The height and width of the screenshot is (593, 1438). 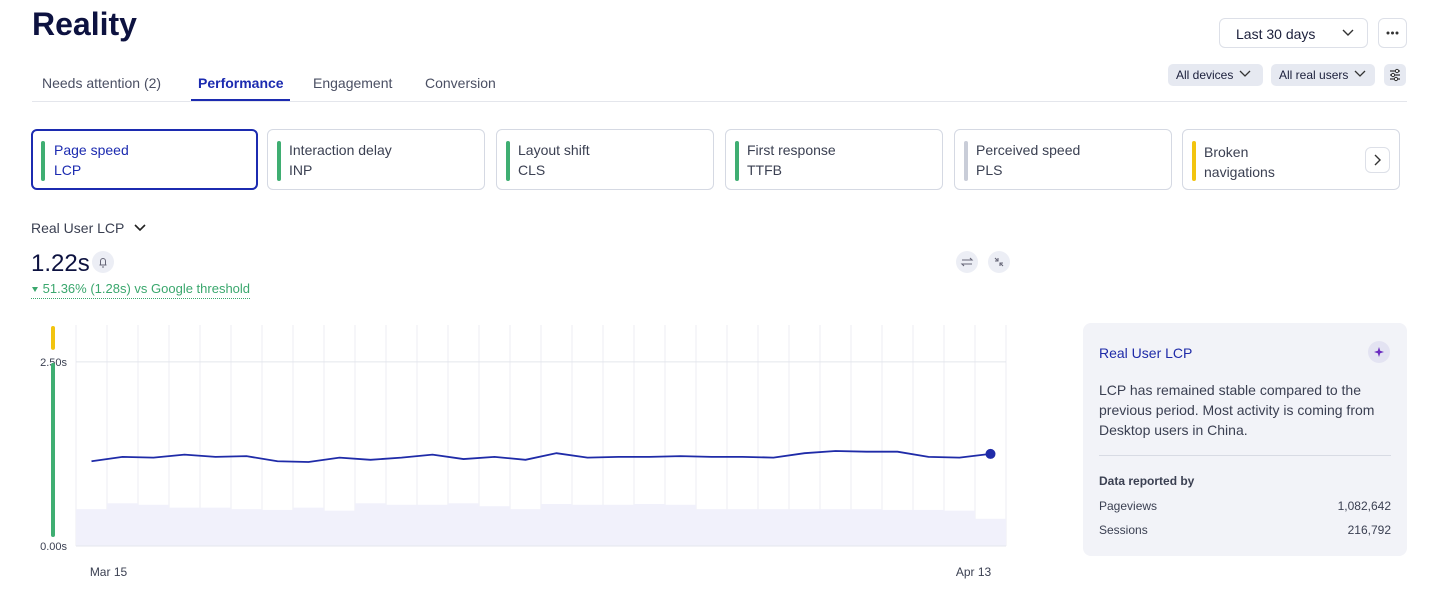 I want to click on swap-button, so click(x=967, y=262).